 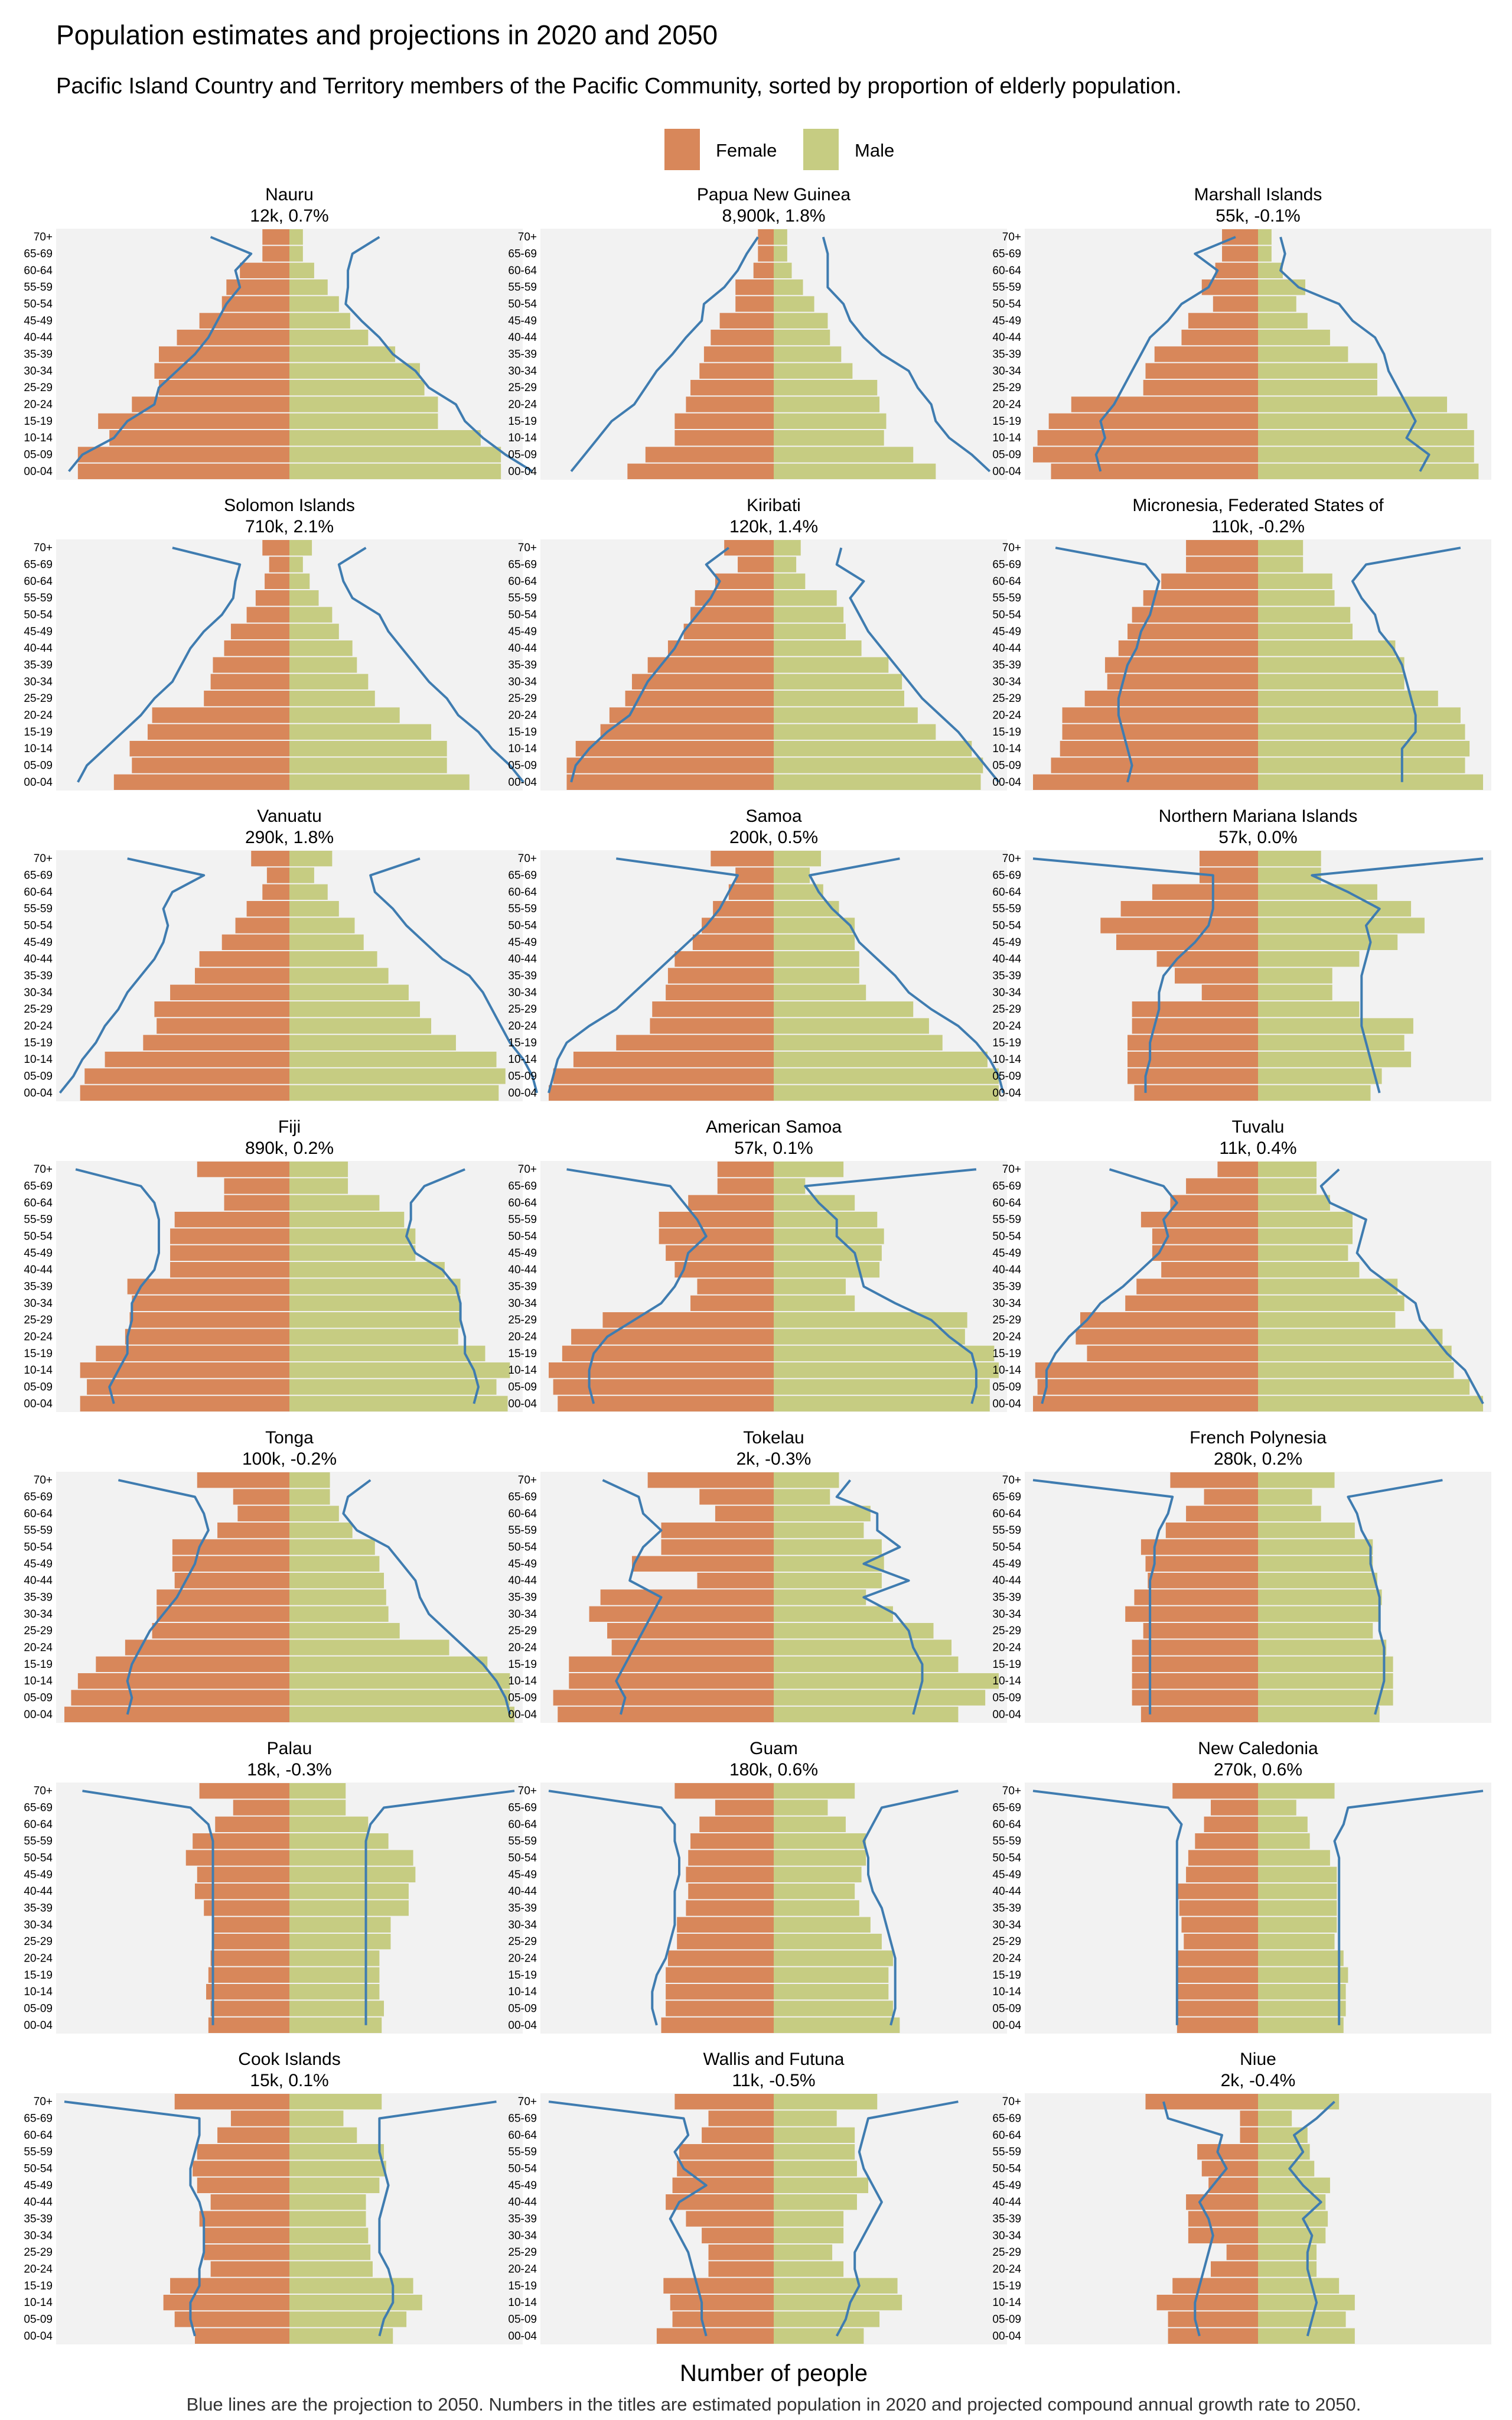 I want to click on panel-title: Samoa, so click(x=773, y=816).